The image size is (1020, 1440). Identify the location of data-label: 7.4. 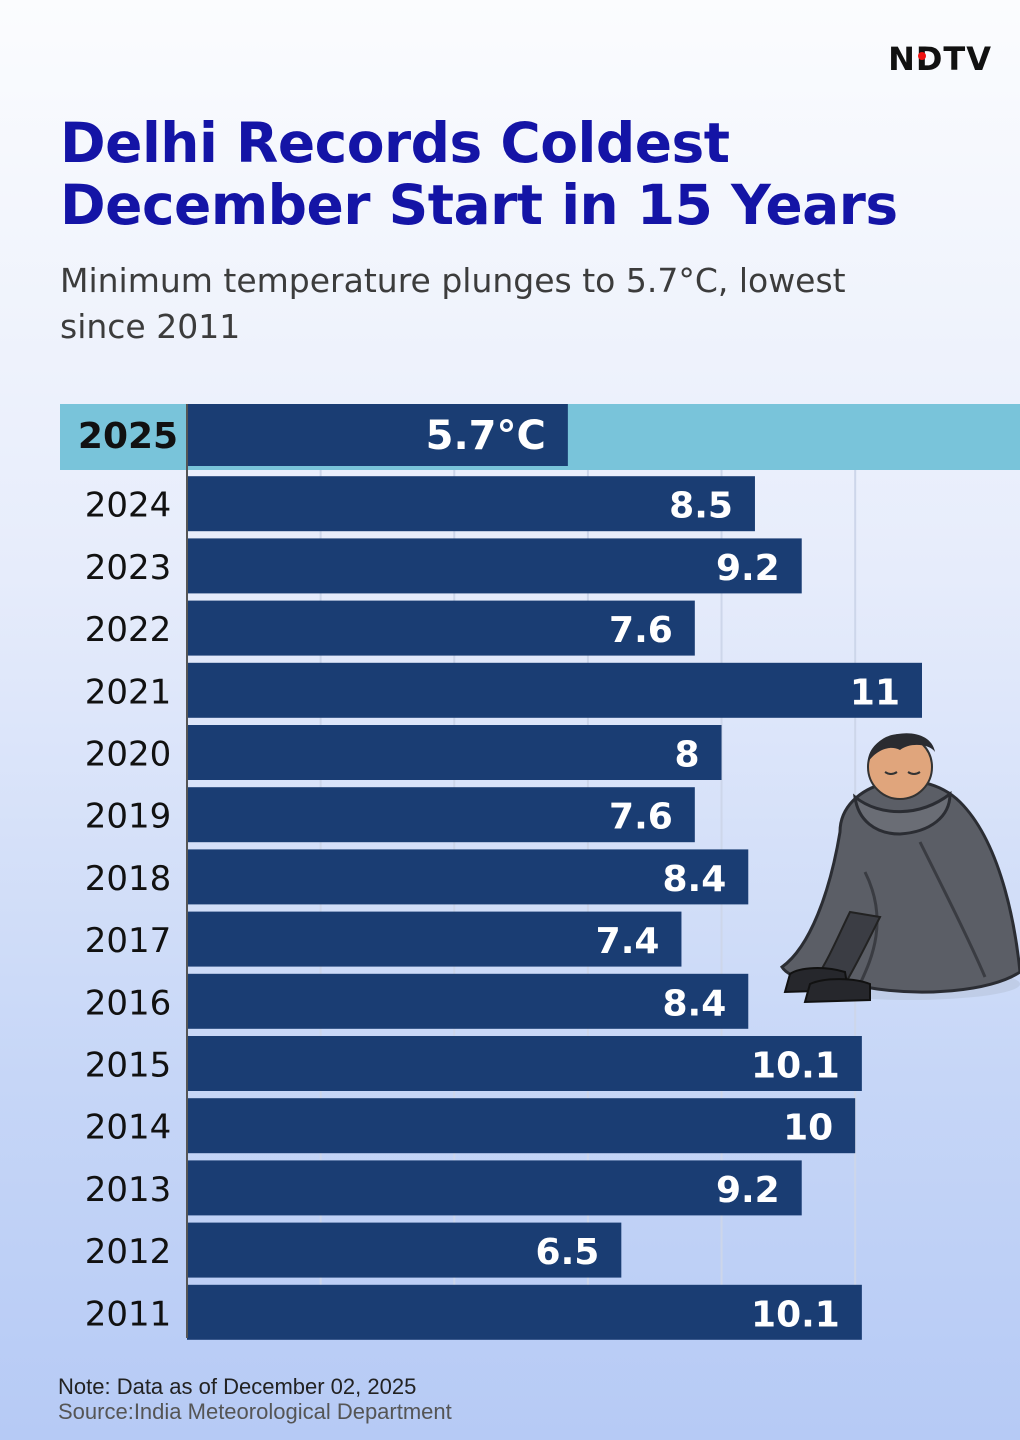
(628, 941).